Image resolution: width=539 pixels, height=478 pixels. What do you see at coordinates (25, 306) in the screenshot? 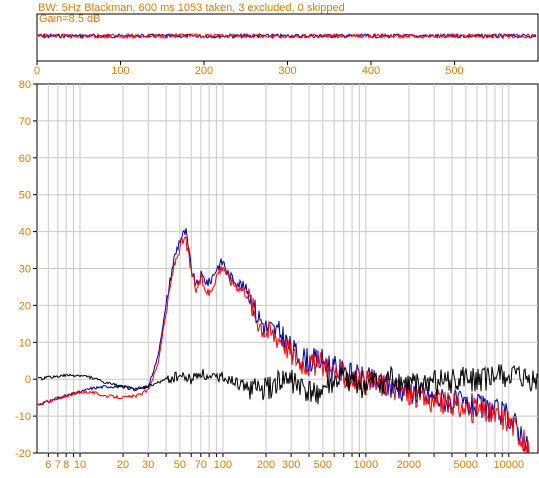
I see `spectrum-y-tick-label: 20` at bounding box center [25, 306].